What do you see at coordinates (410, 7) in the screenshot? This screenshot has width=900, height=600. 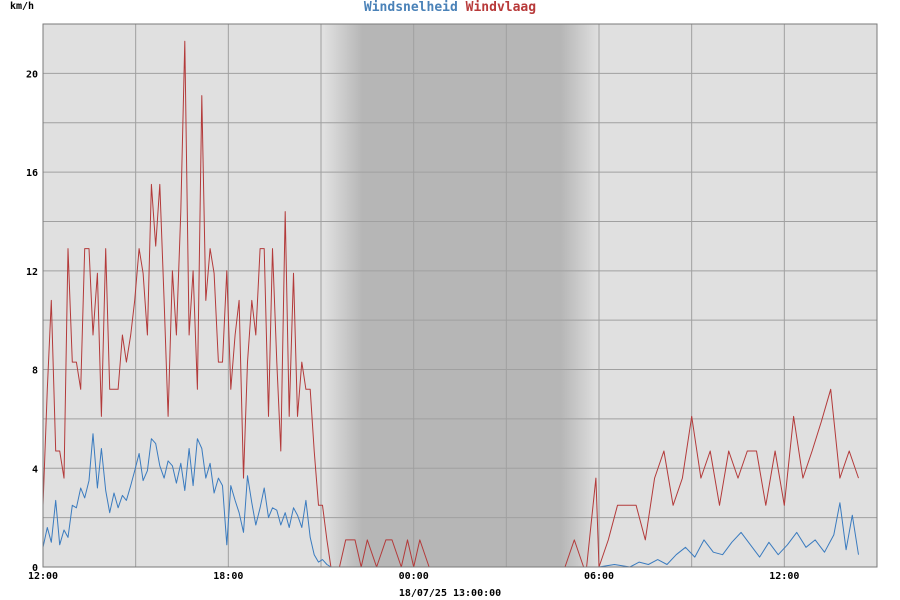 I see `legend-windsnelheid: Windsnelheid` at bounding box center [410, 7].